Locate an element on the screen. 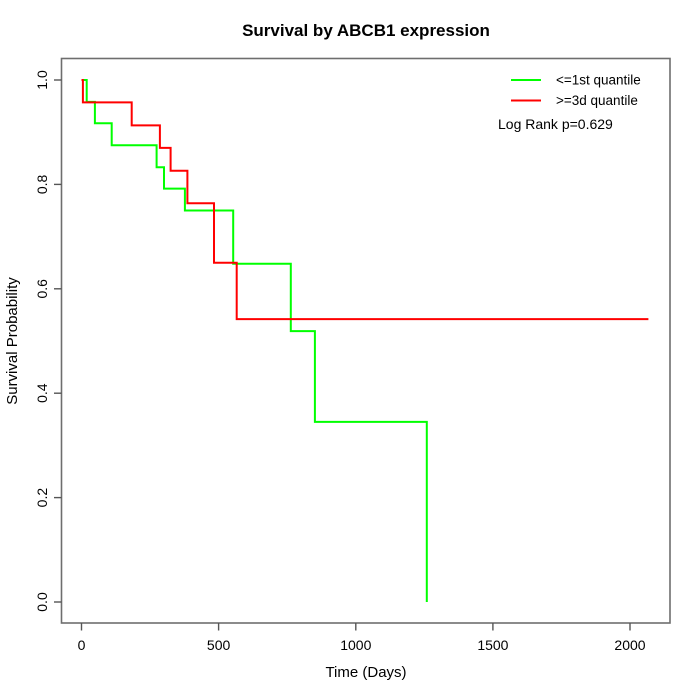  x-axis: 0 500 1000 1500 2000 Time (Days) is located at coordinates (362, 652).